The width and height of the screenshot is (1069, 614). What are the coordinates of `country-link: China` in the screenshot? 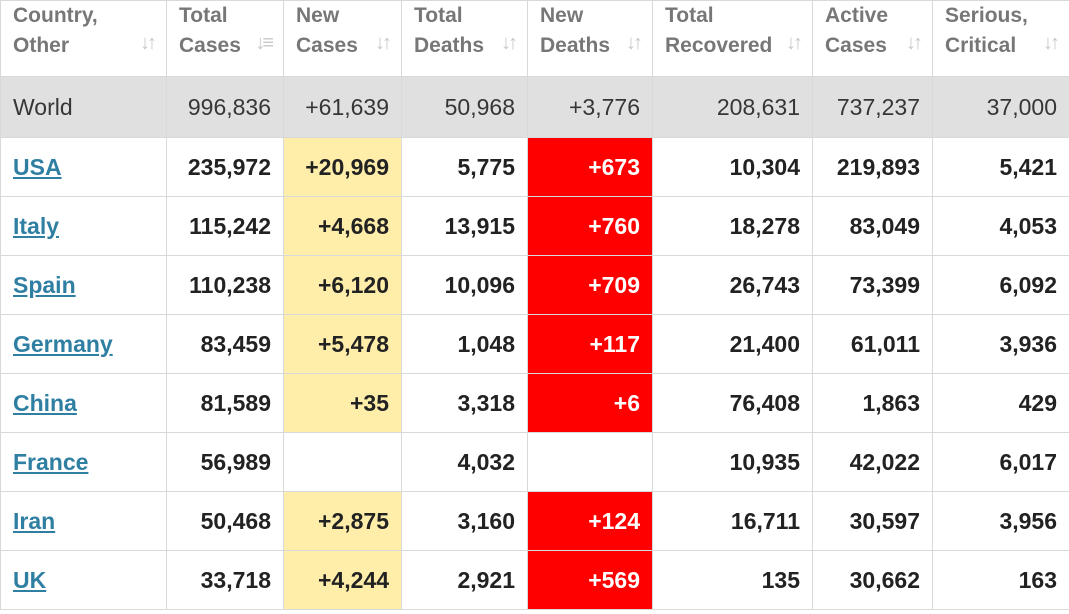 It's located at (45, 402).